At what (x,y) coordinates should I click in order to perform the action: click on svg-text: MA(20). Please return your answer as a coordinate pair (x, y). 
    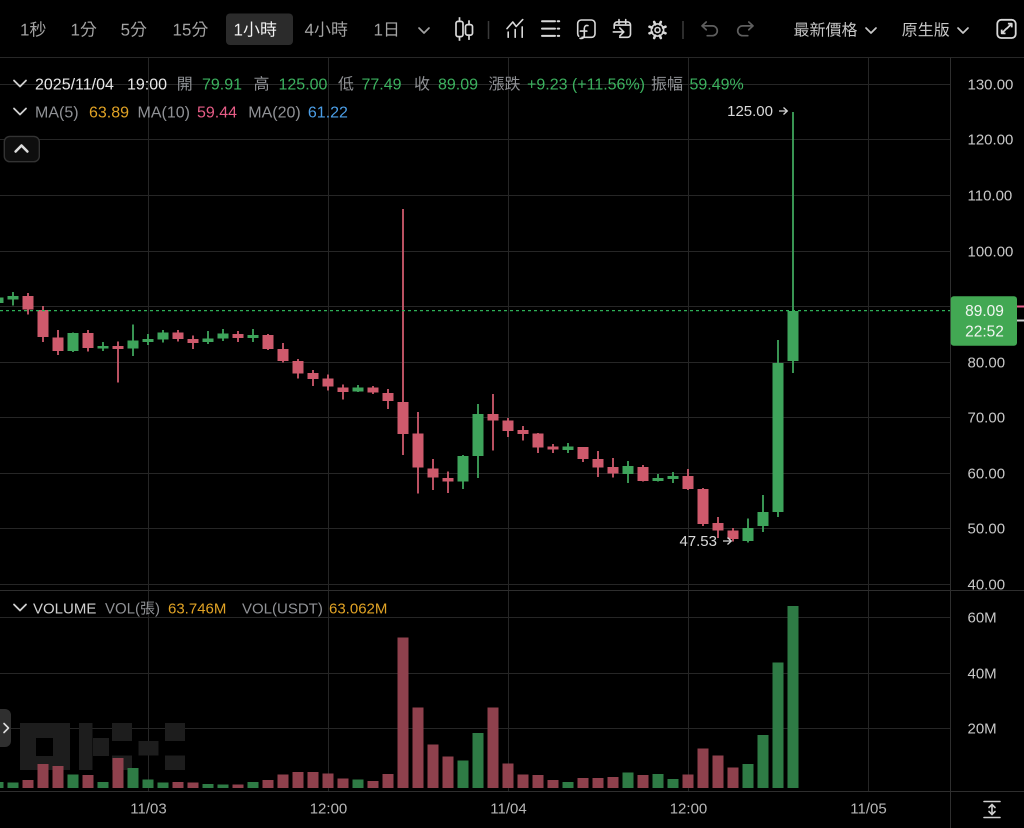
    Looking at the image, I should click on (274, 113).